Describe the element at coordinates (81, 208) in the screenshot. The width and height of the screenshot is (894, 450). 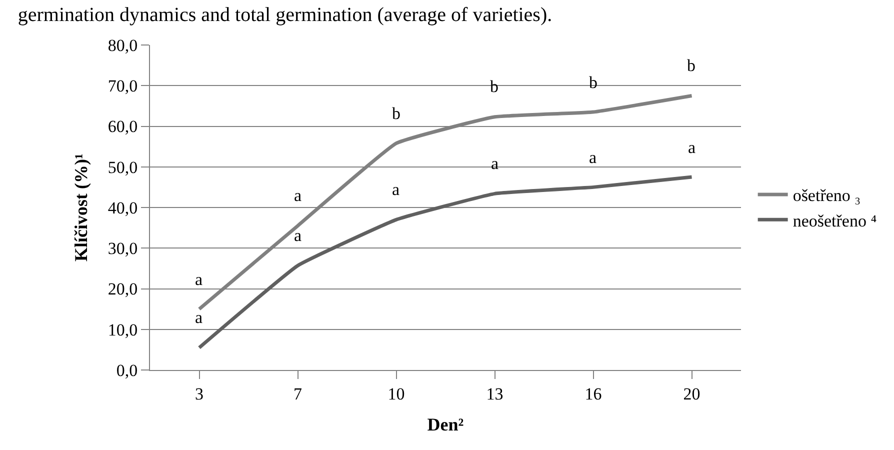
I see `y-axis-title: Klíčivost (%)¹` at that location.